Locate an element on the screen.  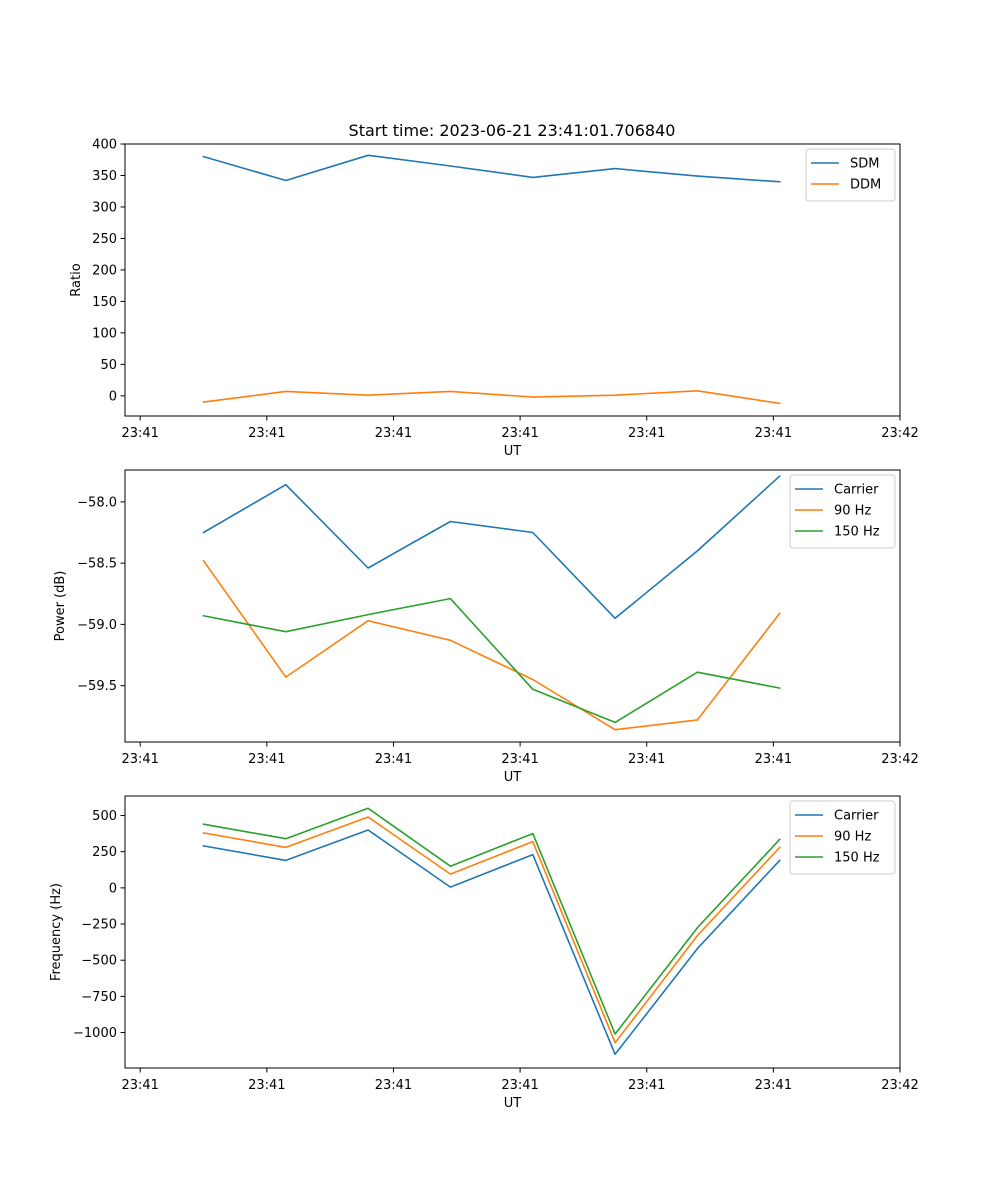
y-tick-label: 400 is located at coordinates (104, 145).